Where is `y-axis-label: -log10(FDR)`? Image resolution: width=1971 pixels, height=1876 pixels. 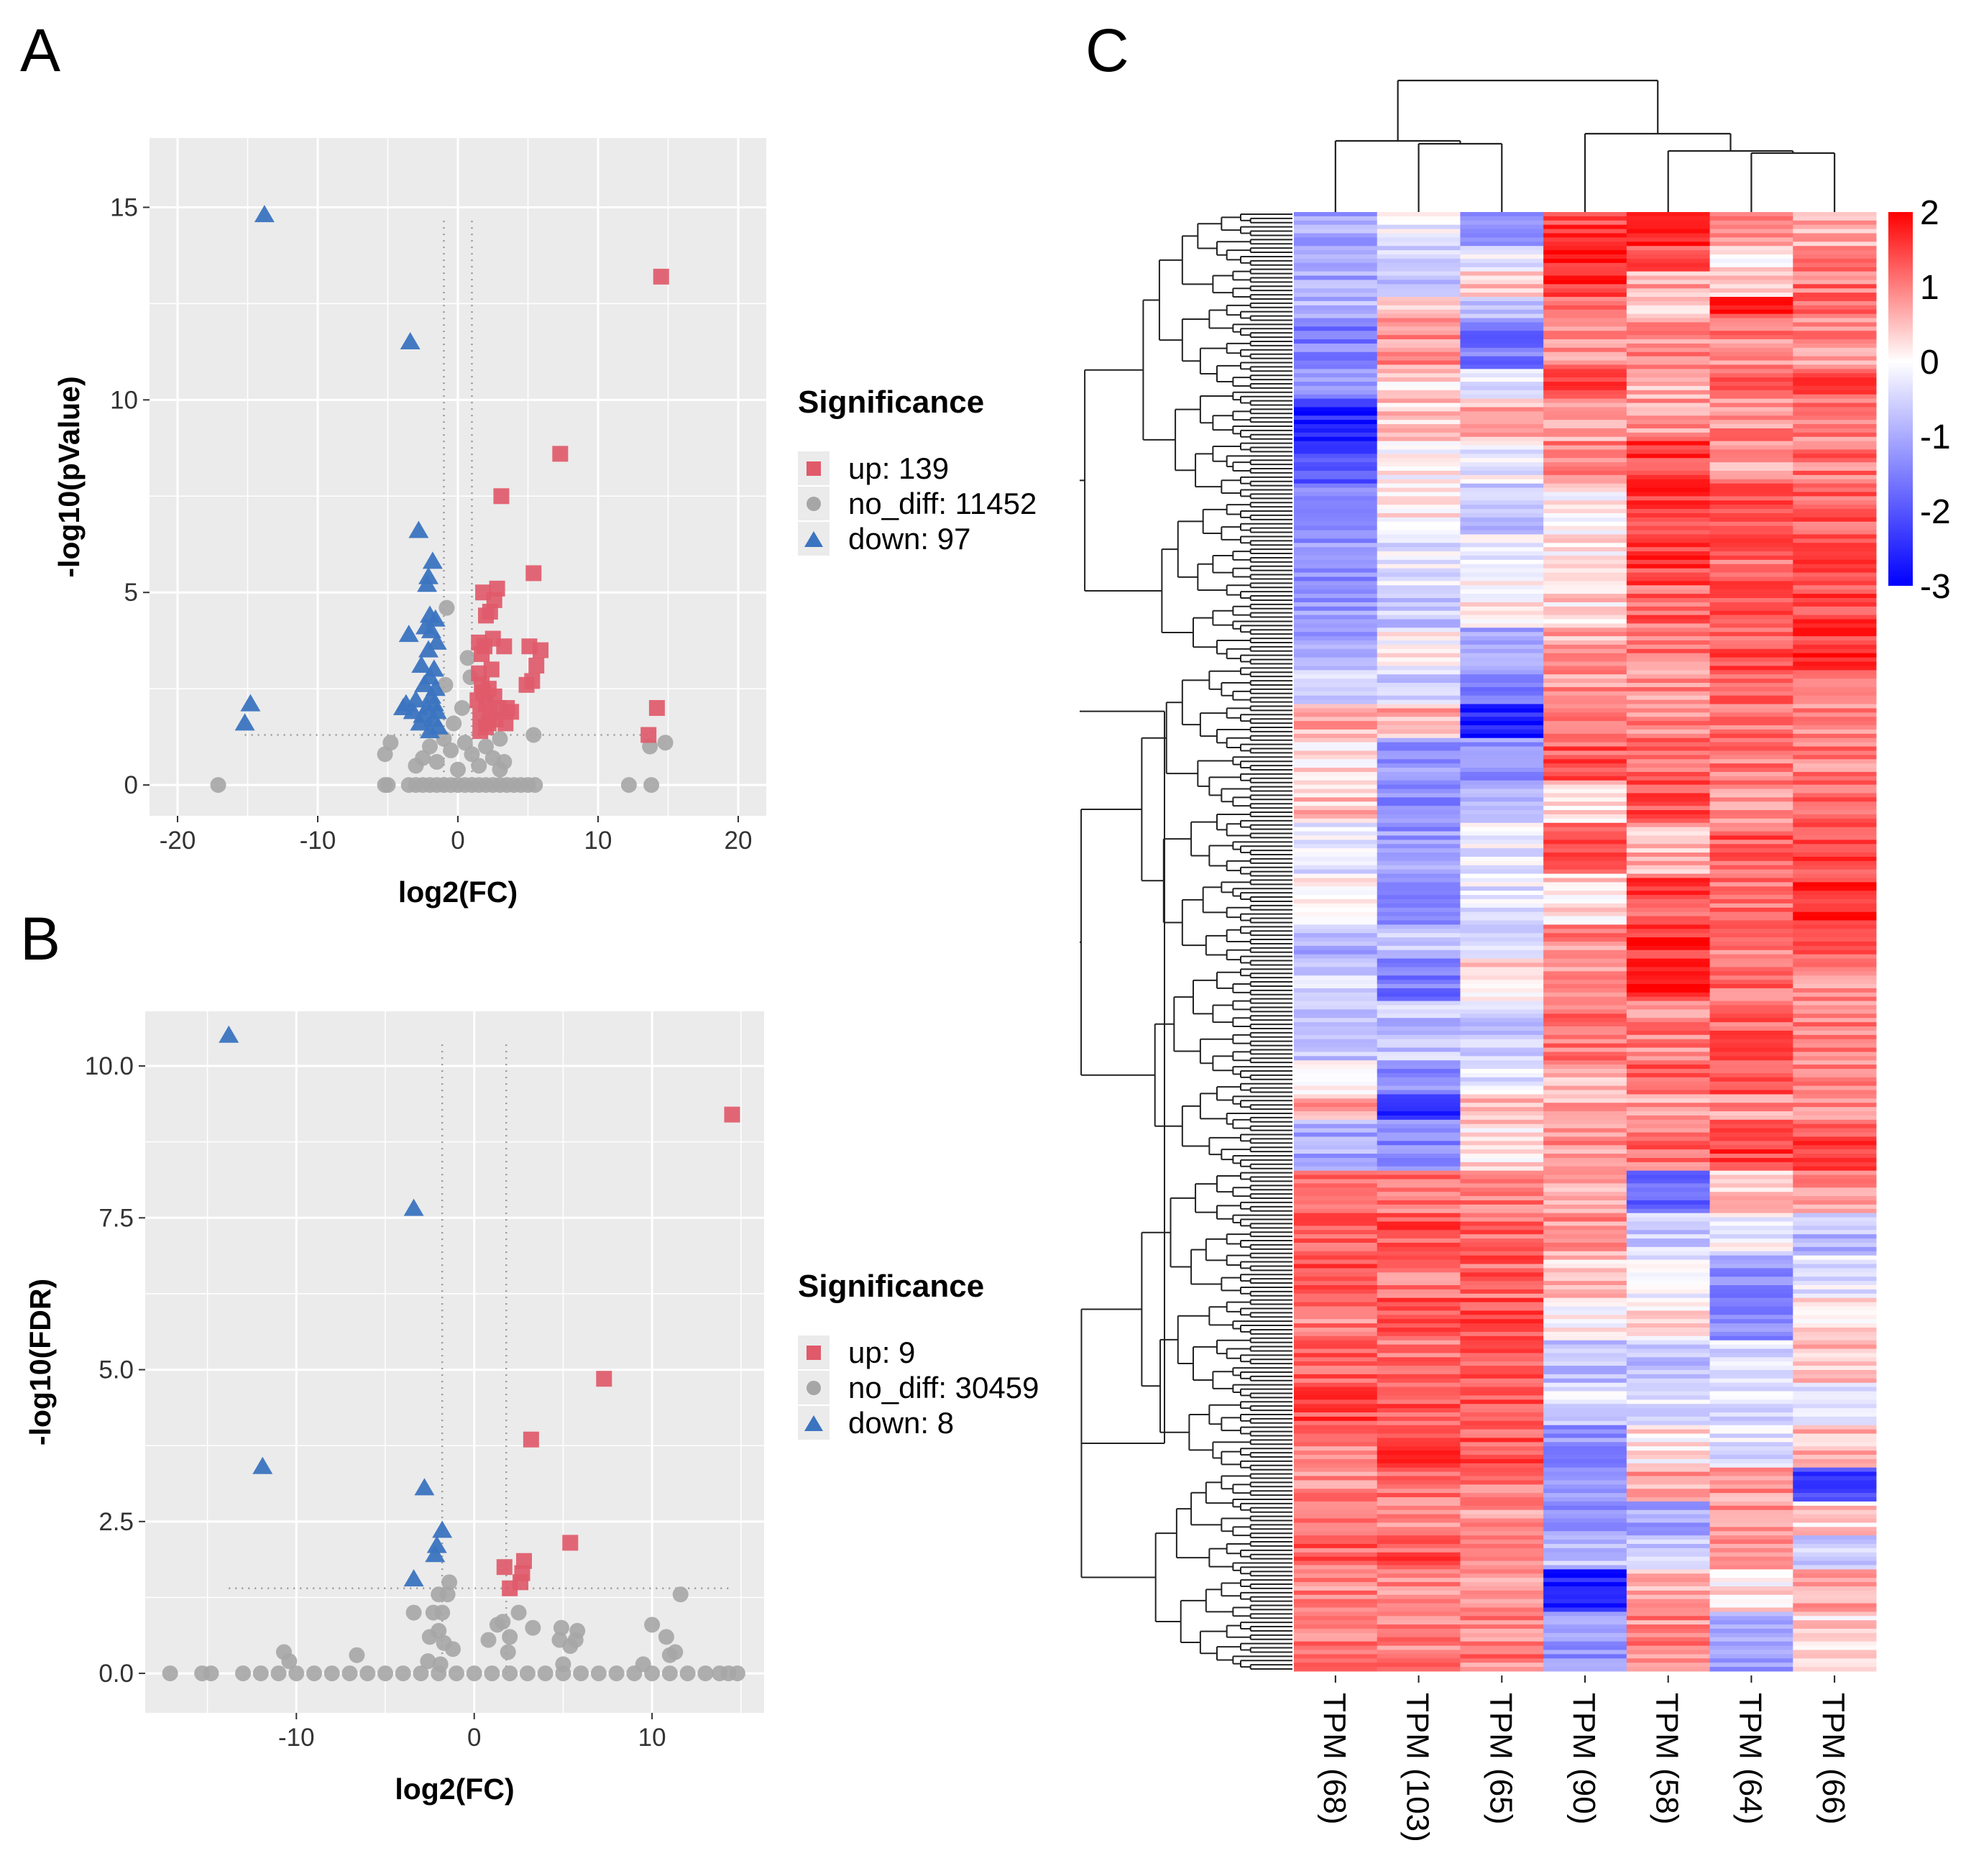 y-axis-label: -log10(FDR) is located at coordinates (41, 1362).